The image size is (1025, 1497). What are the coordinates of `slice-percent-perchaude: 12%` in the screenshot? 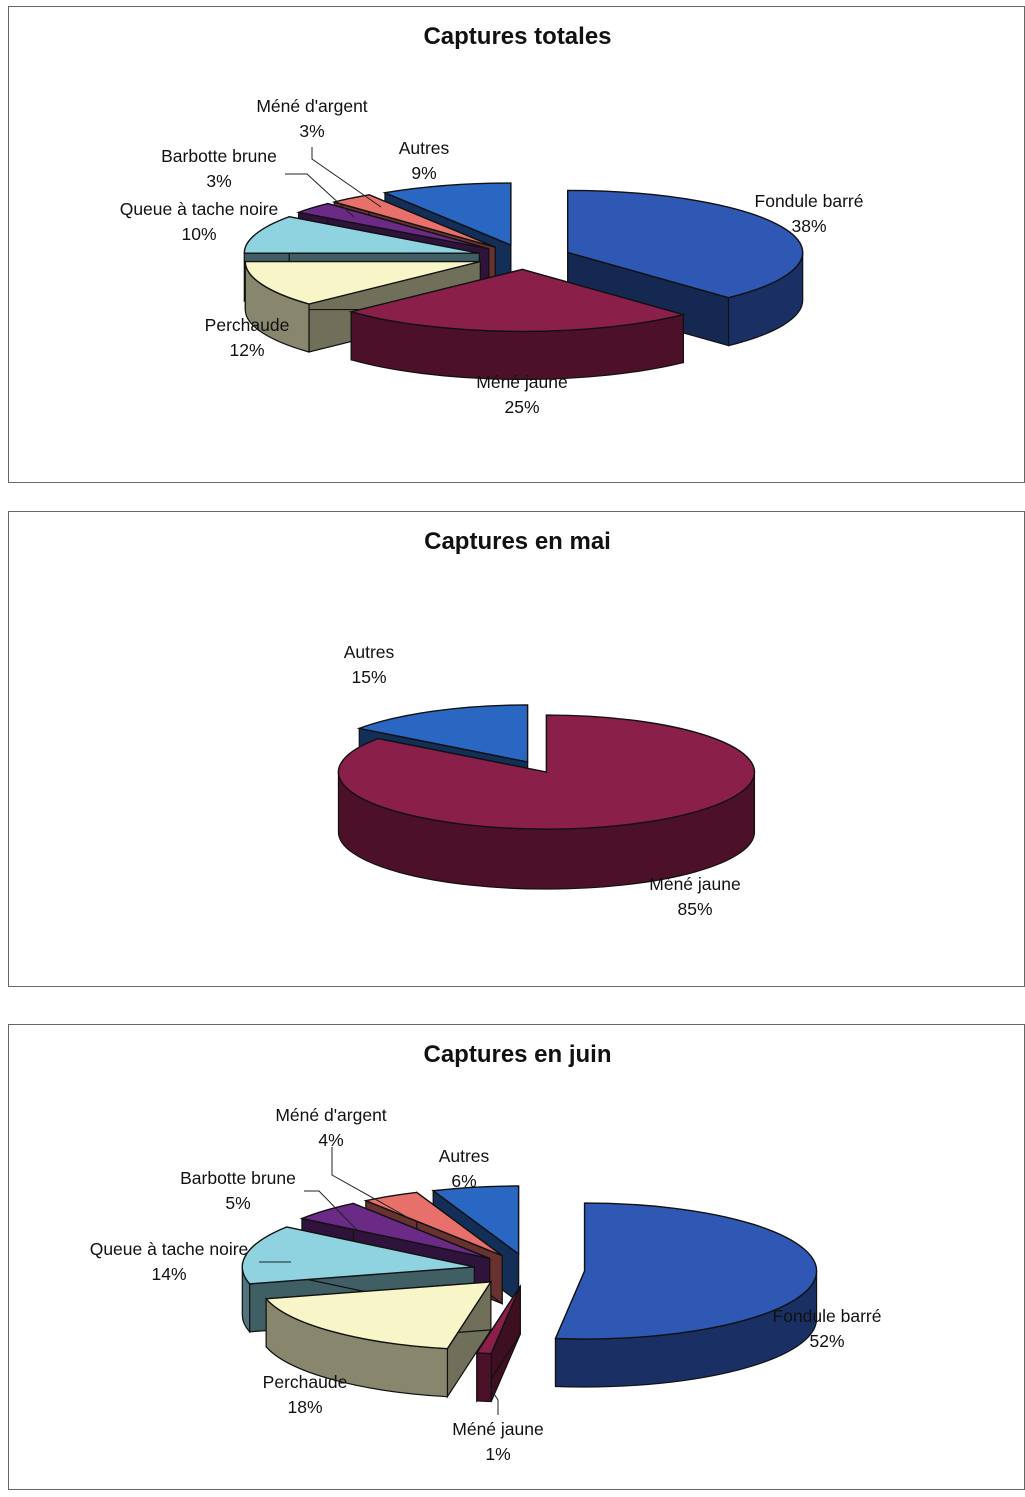 It's located at (246, 350).